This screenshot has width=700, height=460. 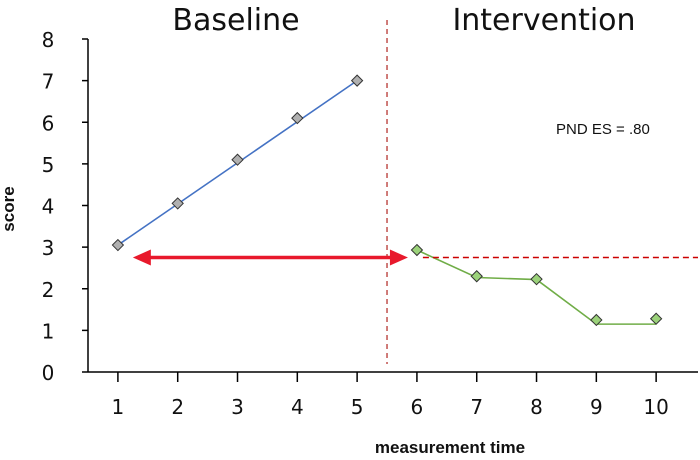 I want to click on x-tick-label: 10, so click(x=655, y=407).